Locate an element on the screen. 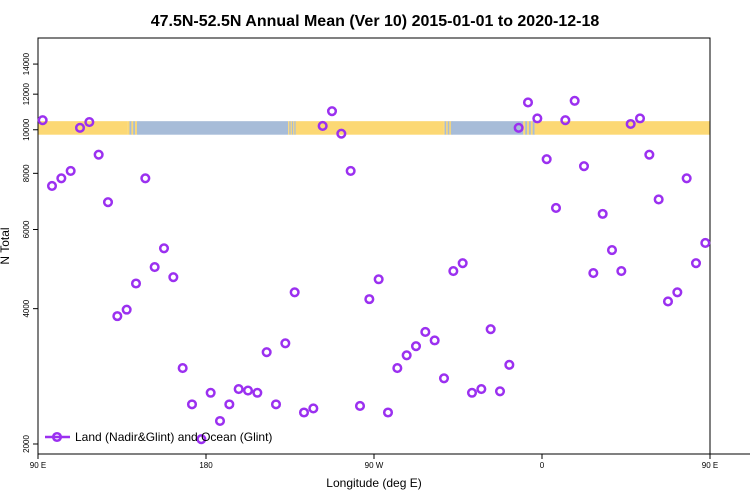 The width and height of the screenshot is (750, 500). x-tick-label: 90 W is located at coordinates (374, 465).